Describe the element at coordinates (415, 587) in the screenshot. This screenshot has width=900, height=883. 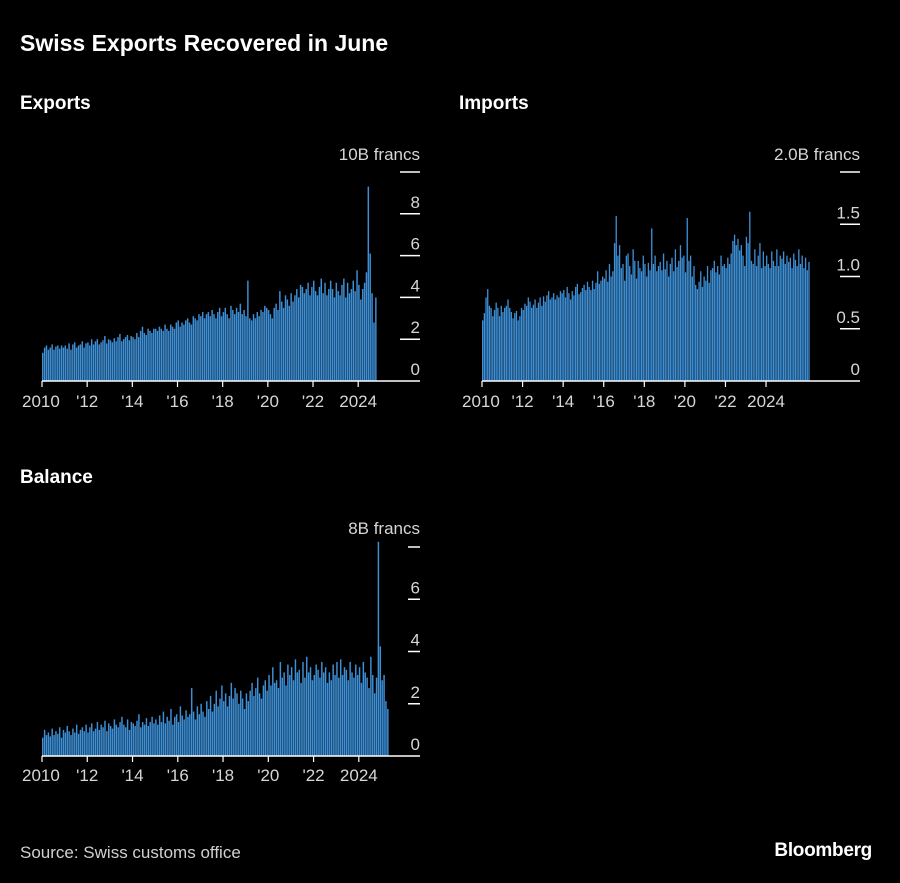
I see `y-tick-label: 6` at that location.